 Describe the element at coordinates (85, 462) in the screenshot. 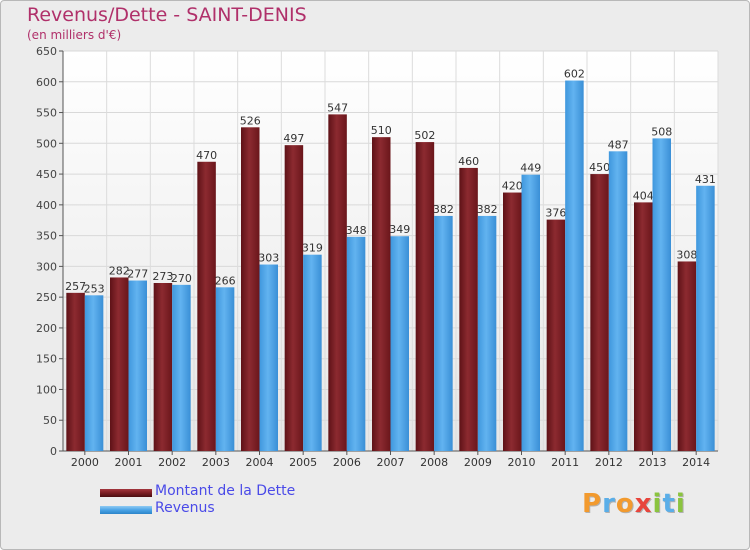

I see `x-tick-label: 2000` at that location.